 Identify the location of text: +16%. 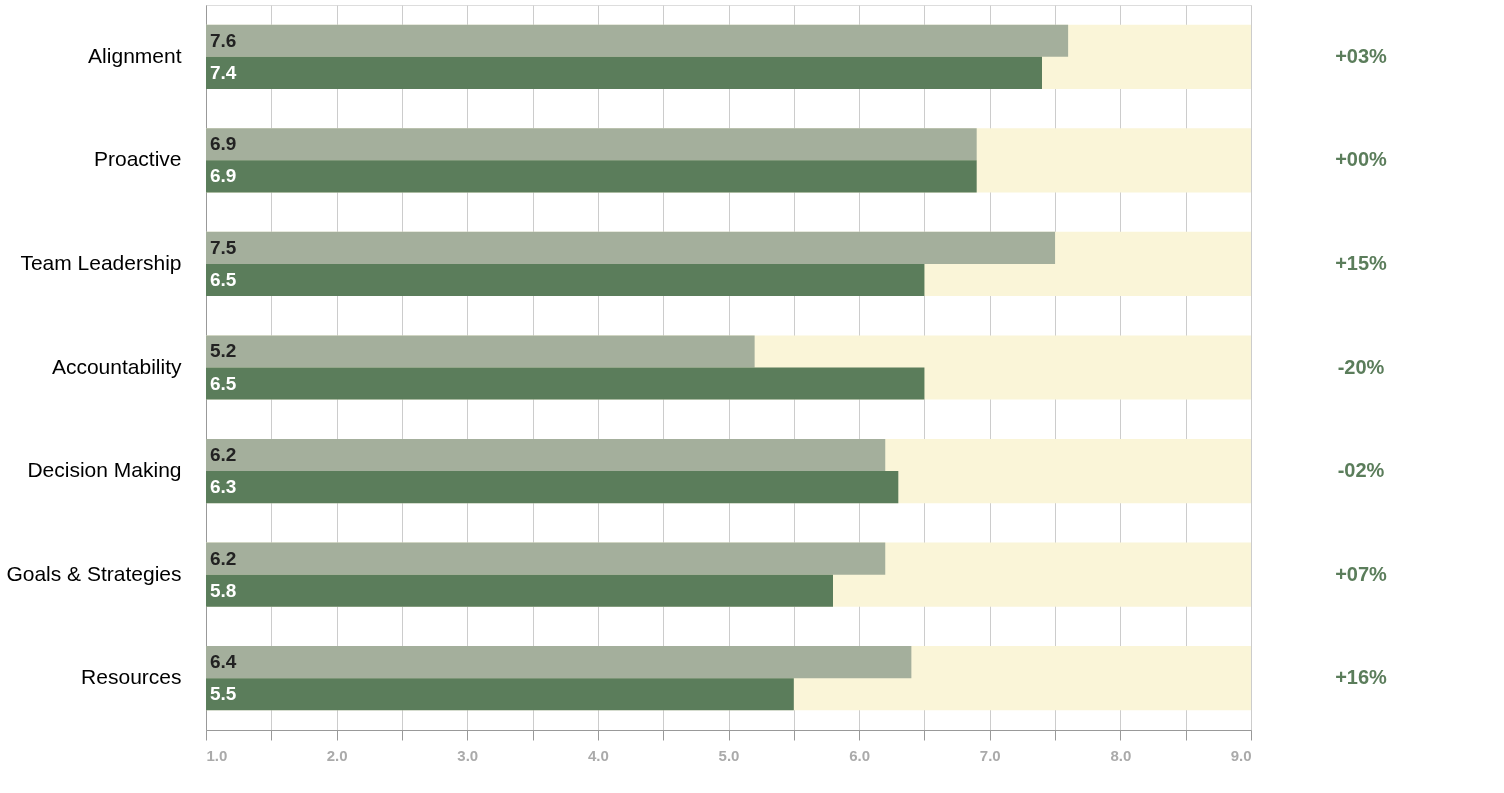
(1361, 677).